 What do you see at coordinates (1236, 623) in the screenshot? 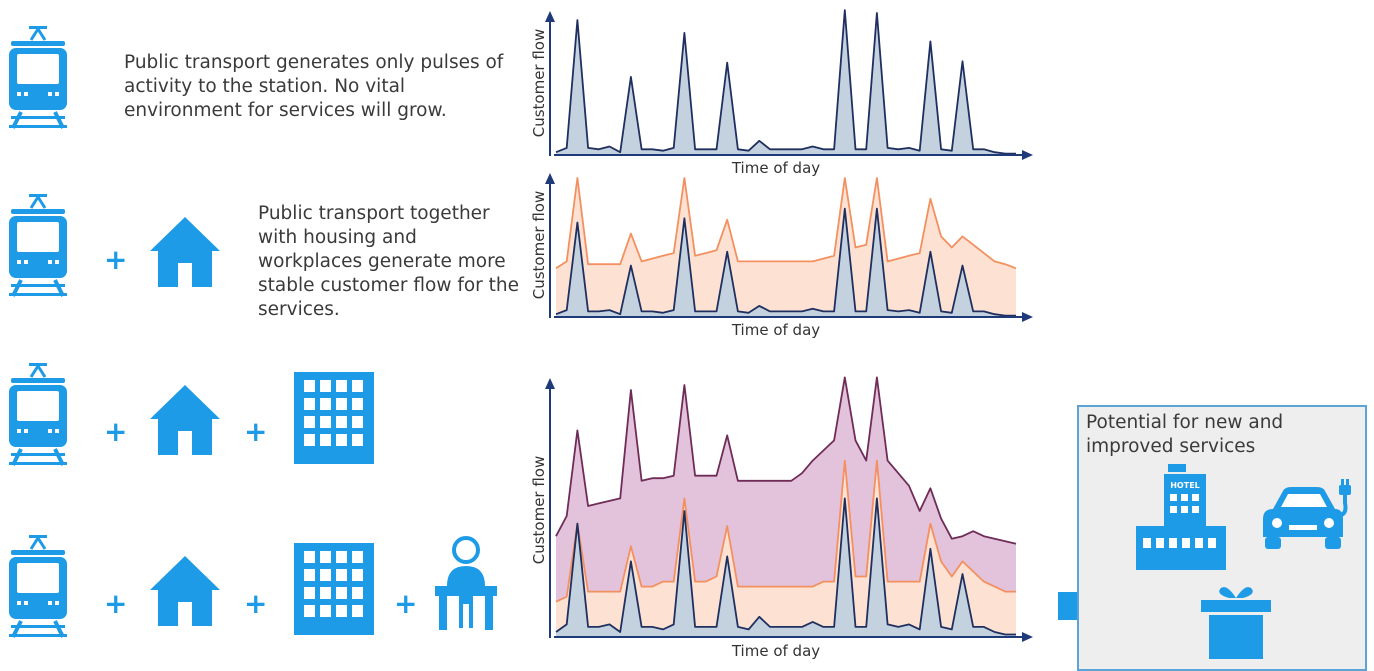
I see `gift-icon` at bounding box center [1236, 623].